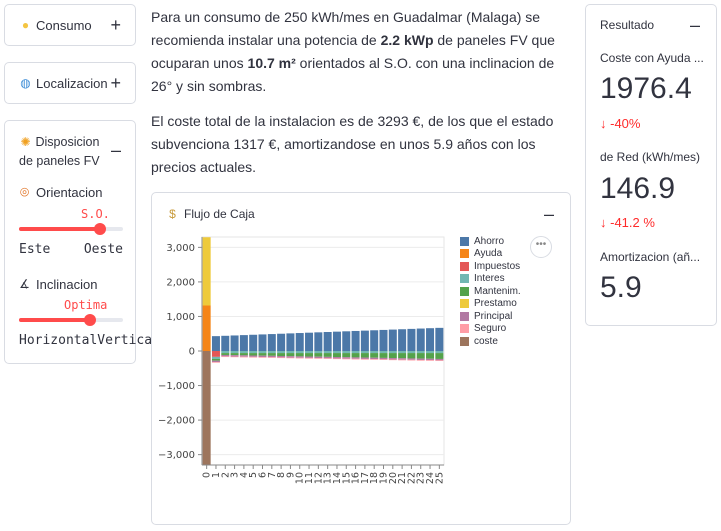 Image resolution: width=721 pixels, height=531 pixels. Describe the element at coordinates (71, 320) in the screenshot. I see `inclinacion-slider` at that location.